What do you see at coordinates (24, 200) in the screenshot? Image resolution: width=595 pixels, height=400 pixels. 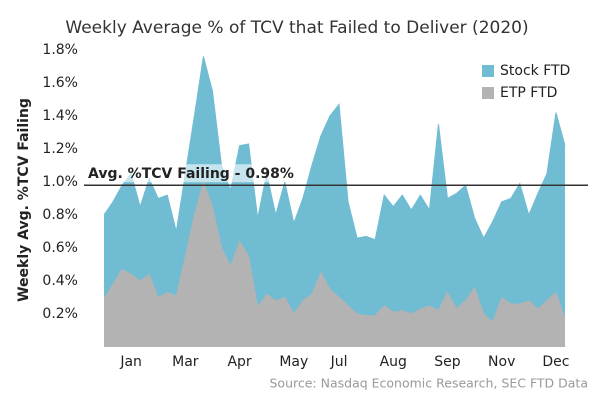 I see `y-axis-label: Weekly Avg. %TCV Failing` at bounding box center [24, 200].